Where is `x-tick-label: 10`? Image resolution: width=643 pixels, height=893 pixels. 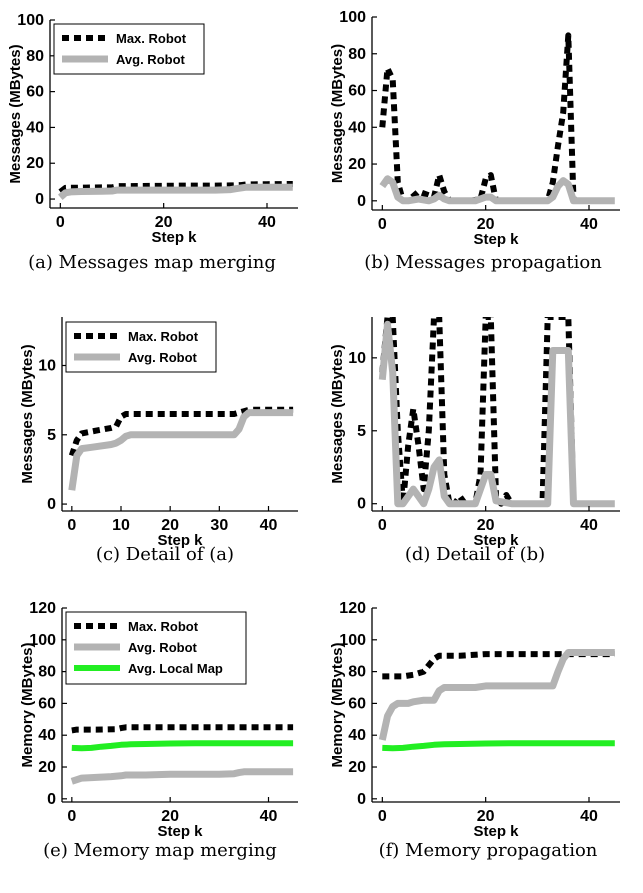
x-tick-label: 10 is located at coordinates (121, 525).